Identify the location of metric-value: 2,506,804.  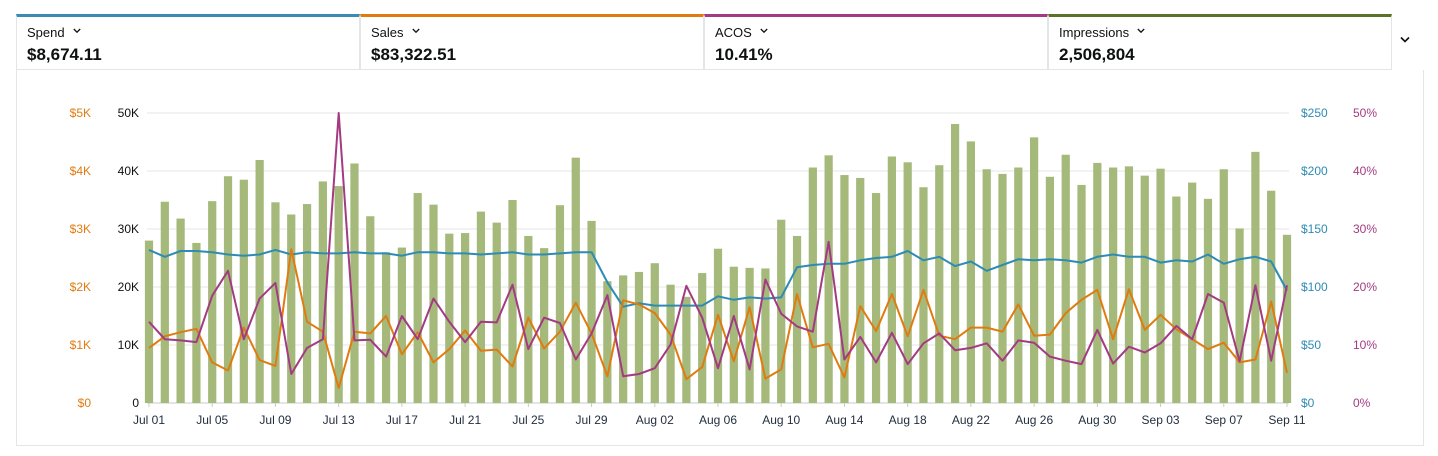
(1097, 54).